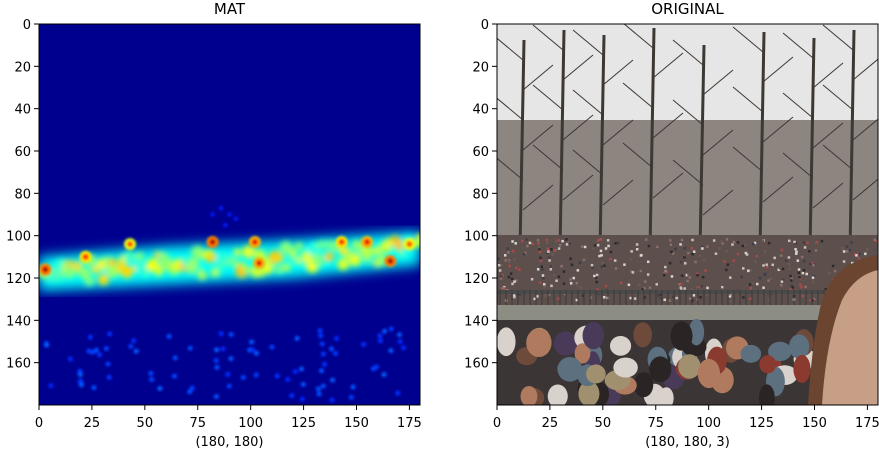 This screenshot has width=879, height=451. Describe the element at coordinates (45, 269) in the screenshot. I see `hot-spot` at that location.